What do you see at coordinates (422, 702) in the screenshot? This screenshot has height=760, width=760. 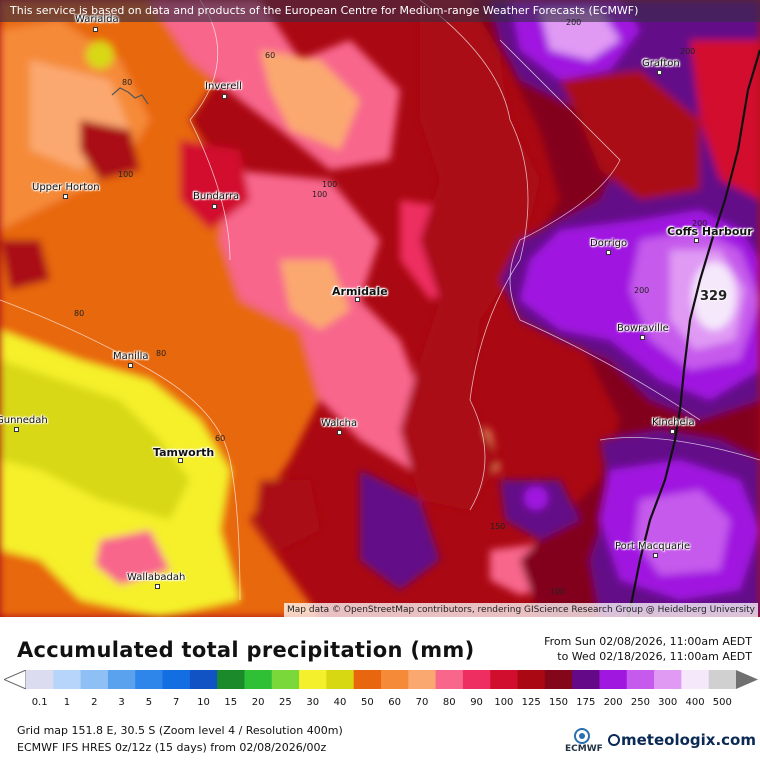 I see `scale-tick-label: 70` at bounding box center [422, 702].